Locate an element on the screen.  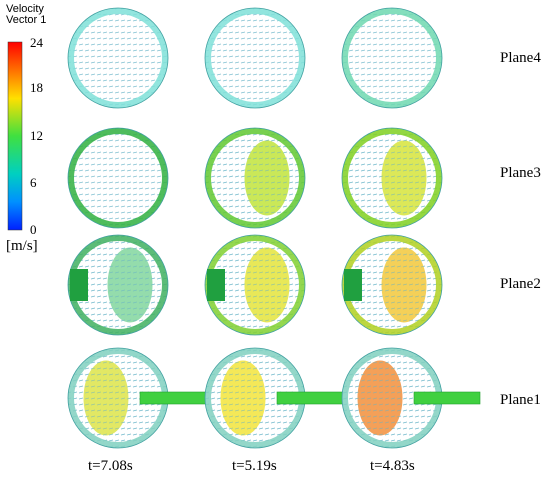
plane-label-1: Plane1 is located at coordinates (520, 400).